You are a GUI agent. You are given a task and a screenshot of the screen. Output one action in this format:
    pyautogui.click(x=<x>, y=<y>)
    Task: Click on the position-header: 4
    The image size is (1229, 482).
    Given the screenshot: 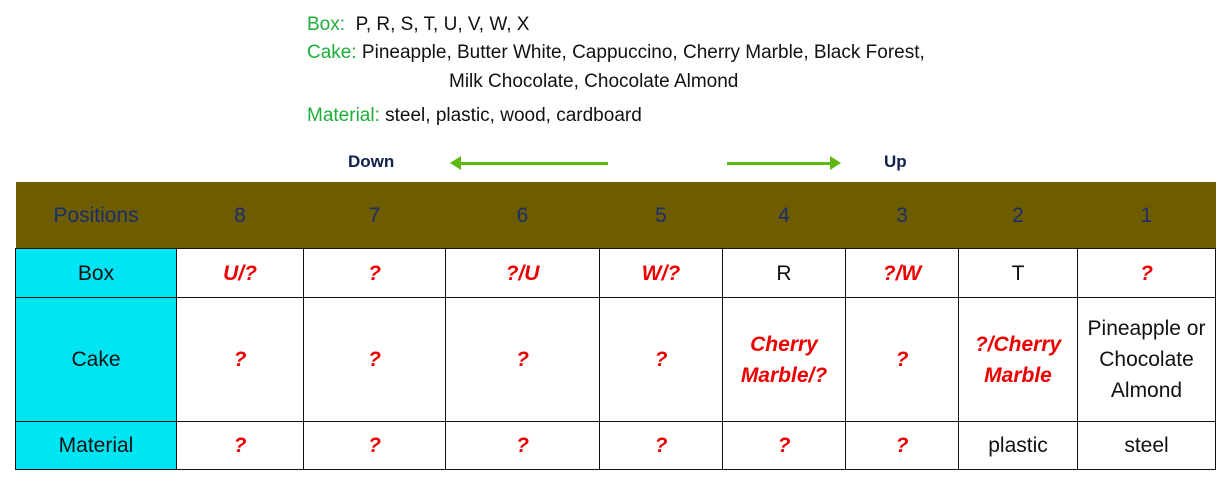 What is the action you would take?
    pyautogui.click(x=784, y=215)
    